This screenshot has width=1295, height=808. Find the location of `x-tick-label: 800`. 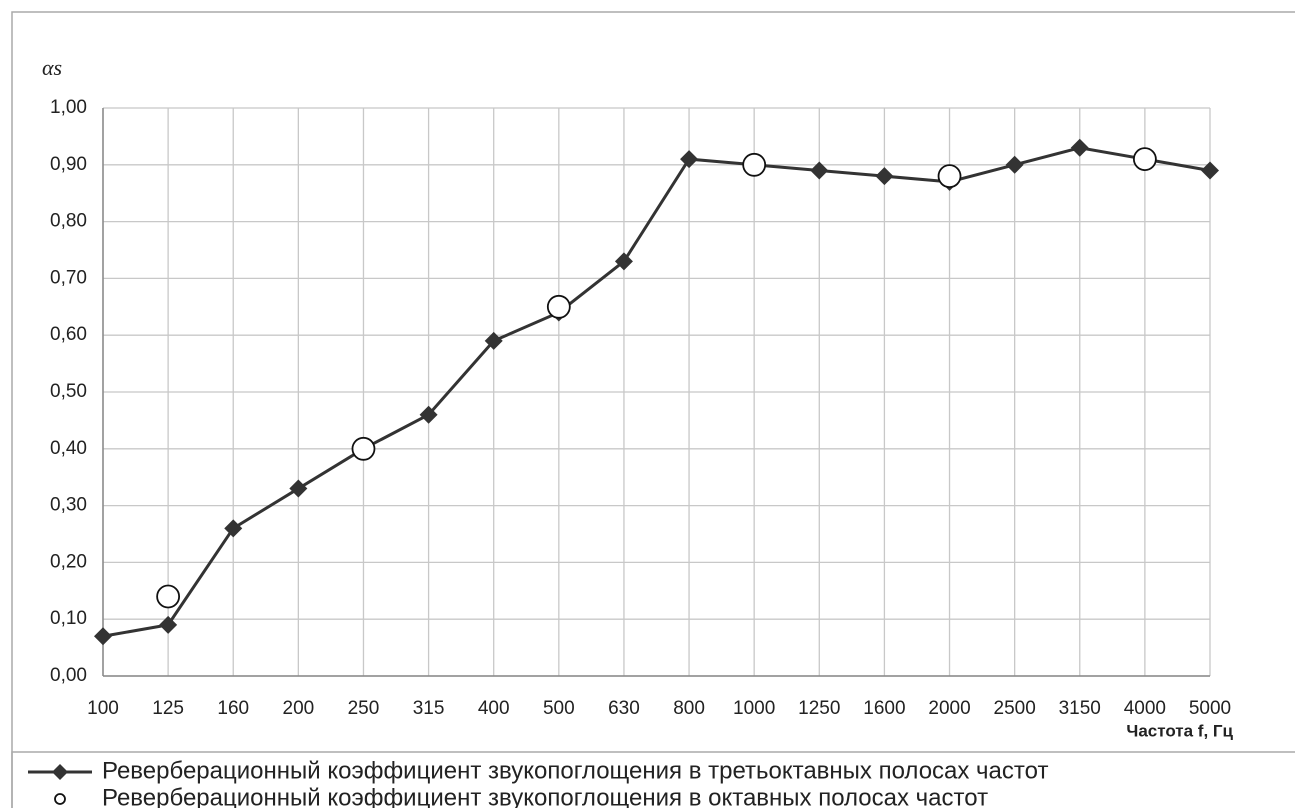

x-tick-label: 800 is located at coordinates (689, 708).